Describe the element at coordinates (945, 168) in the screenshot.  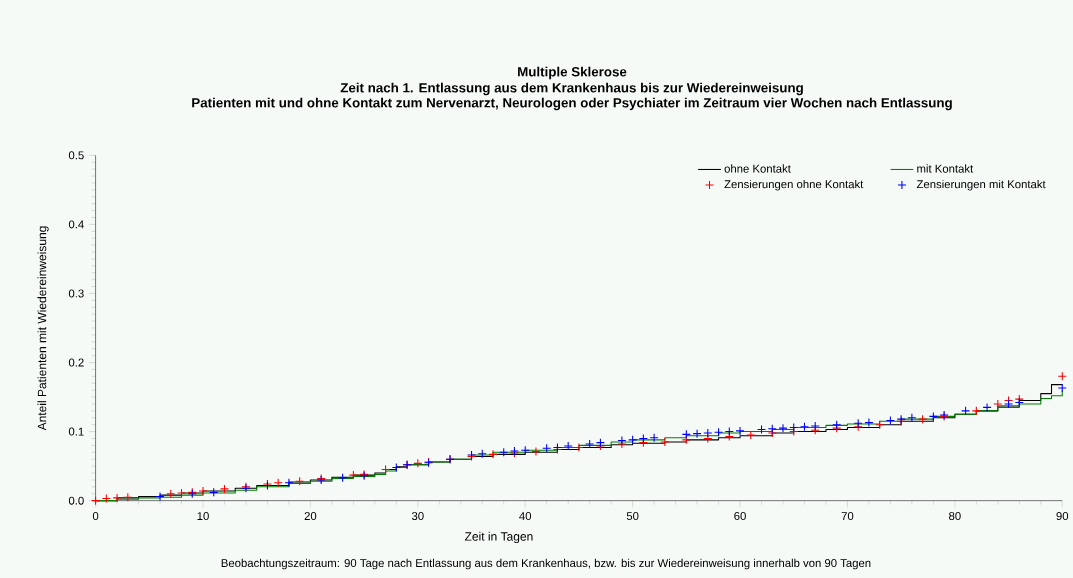
I see `legend-label: mit Kontakt` at that location.